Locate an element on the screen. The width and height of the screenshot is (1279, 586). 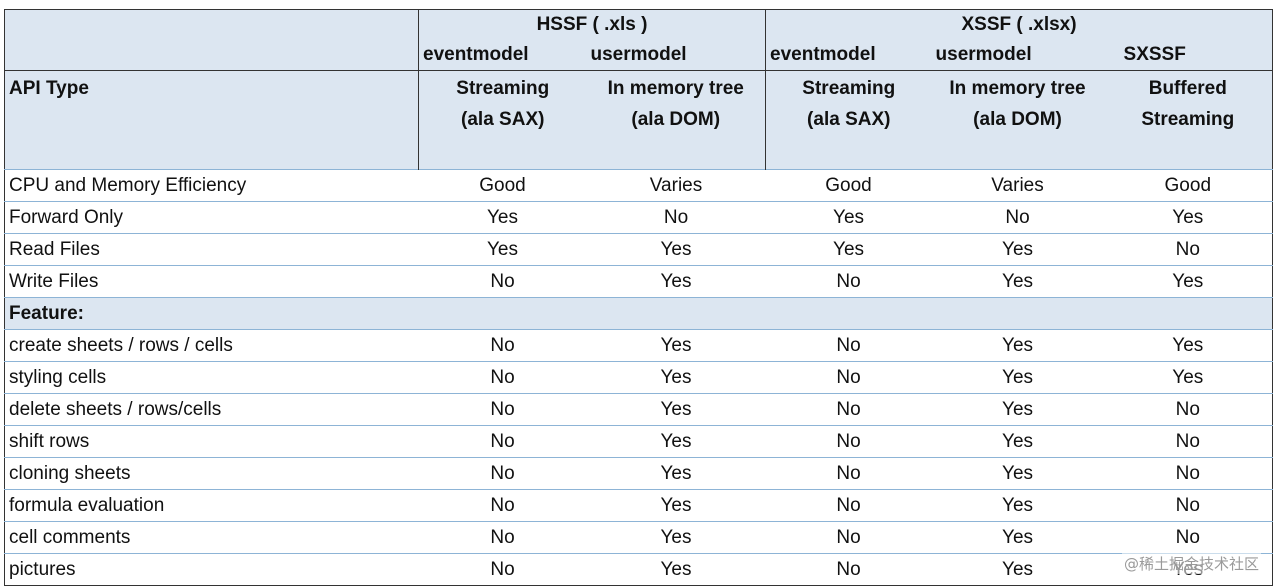
feature-label: styling cells is located at coordinates (211, 377).